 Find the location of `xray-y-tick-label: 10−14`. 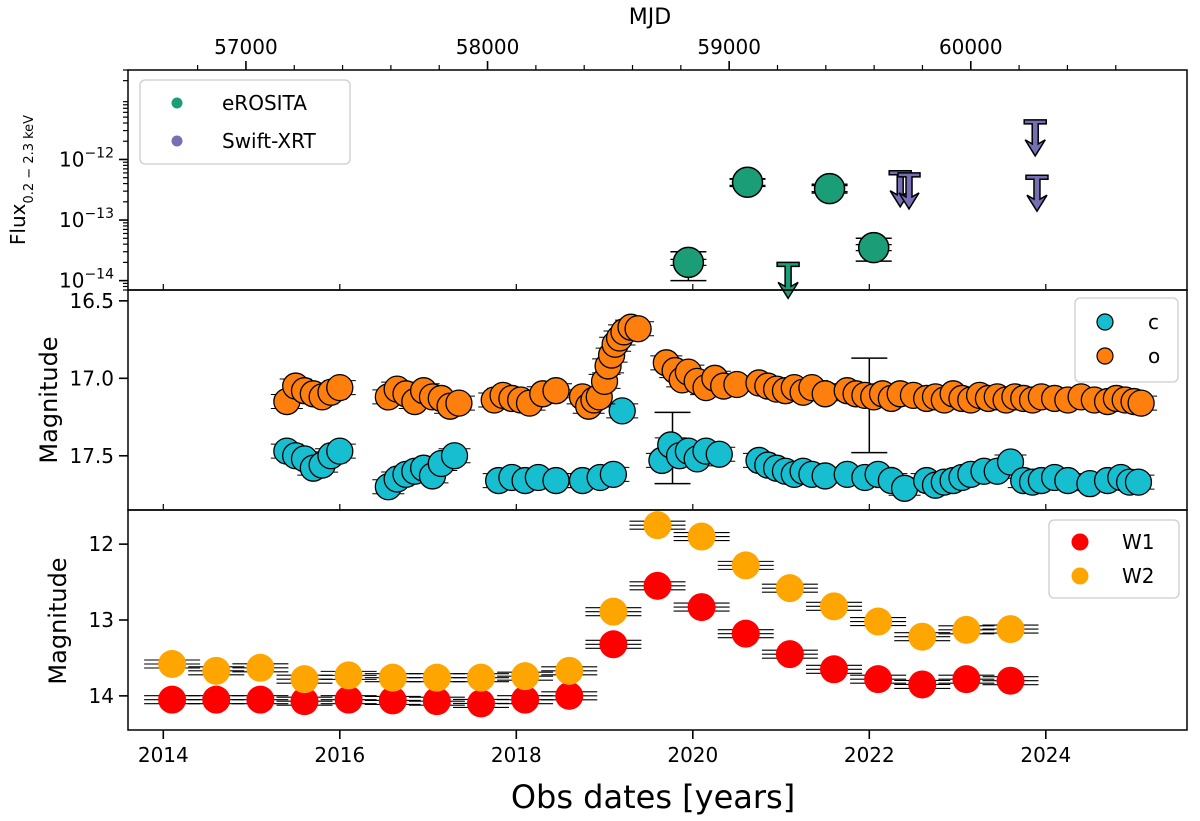

xray-y-tick-label: 10−14 is located at coordinates (86, 280).